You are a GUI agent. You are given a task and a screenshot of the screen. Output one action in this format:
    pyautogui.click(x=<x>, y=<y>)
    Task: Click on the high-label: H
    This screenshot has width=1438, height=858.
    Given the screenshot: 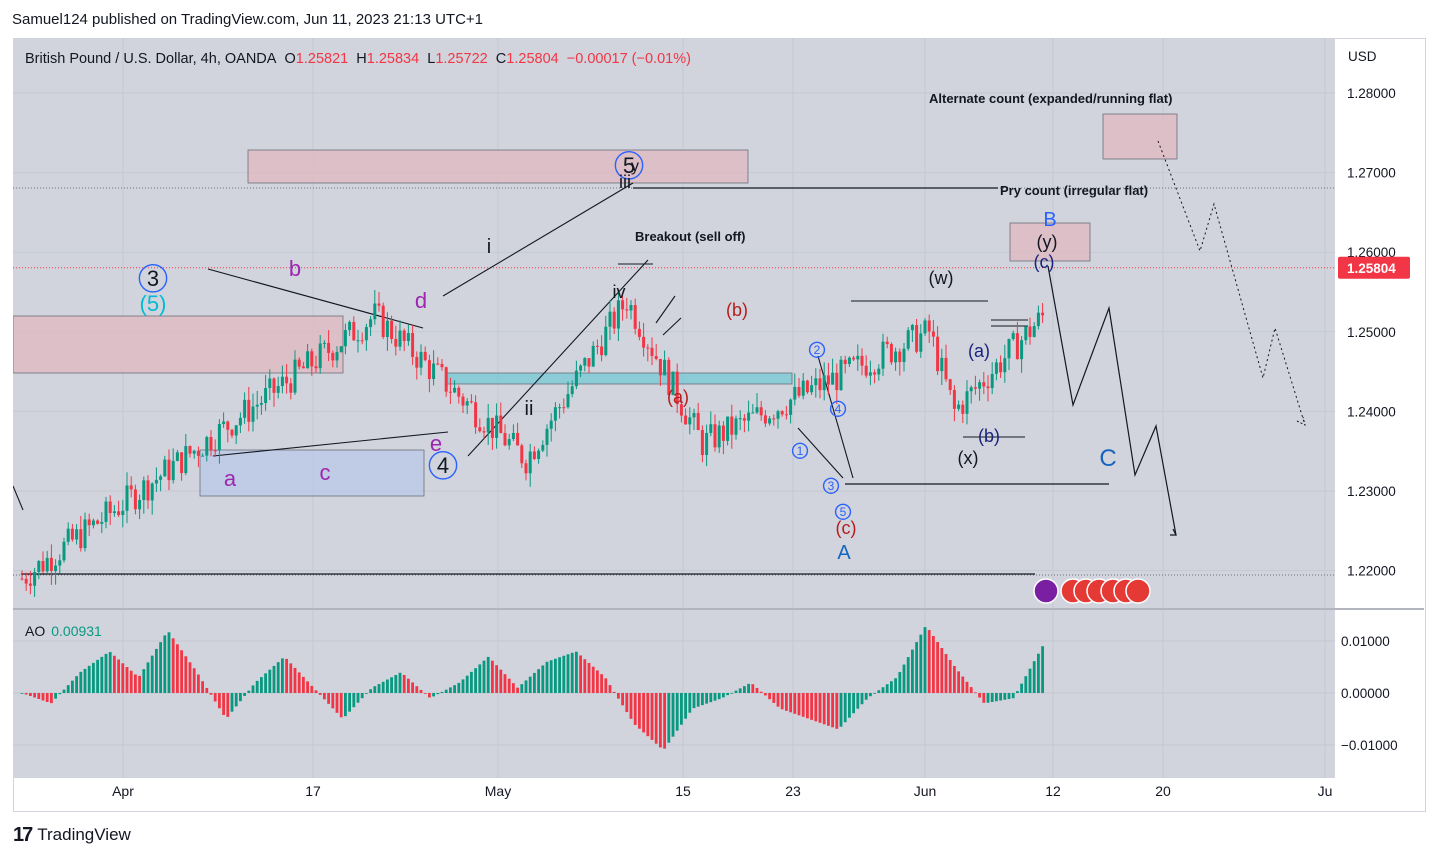 What is the action you would take?
    pyautogui.click(x=361, y=59)
    